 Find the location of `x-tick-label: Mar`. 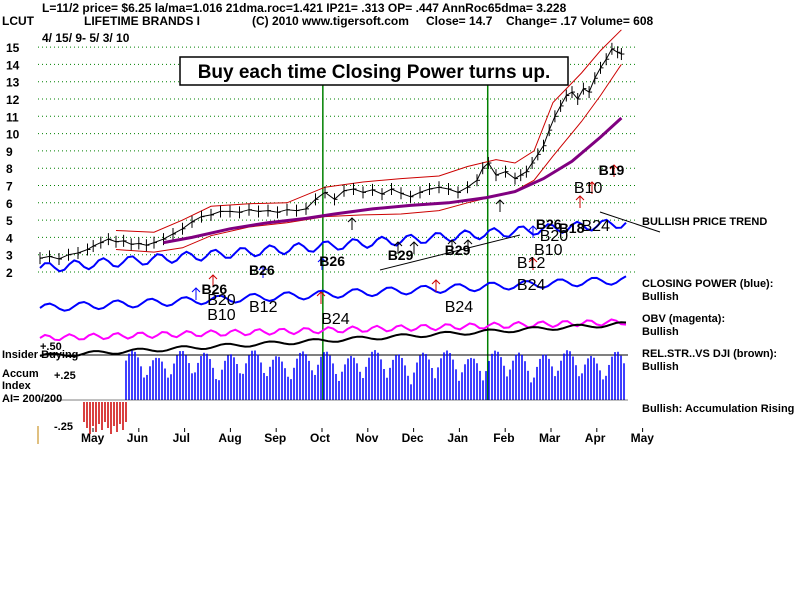

x-tick-label: Mar is located at coordinates (550, 438).